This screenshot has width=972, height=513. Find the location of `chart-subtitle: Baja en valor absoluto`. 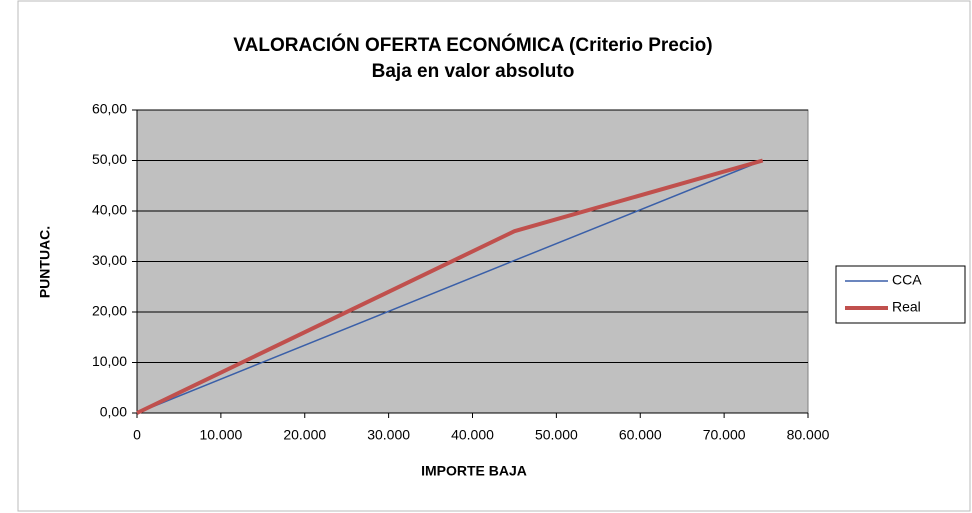

chart-subtitle: Baja en valor absoluto is located at coordinates (473, 71).